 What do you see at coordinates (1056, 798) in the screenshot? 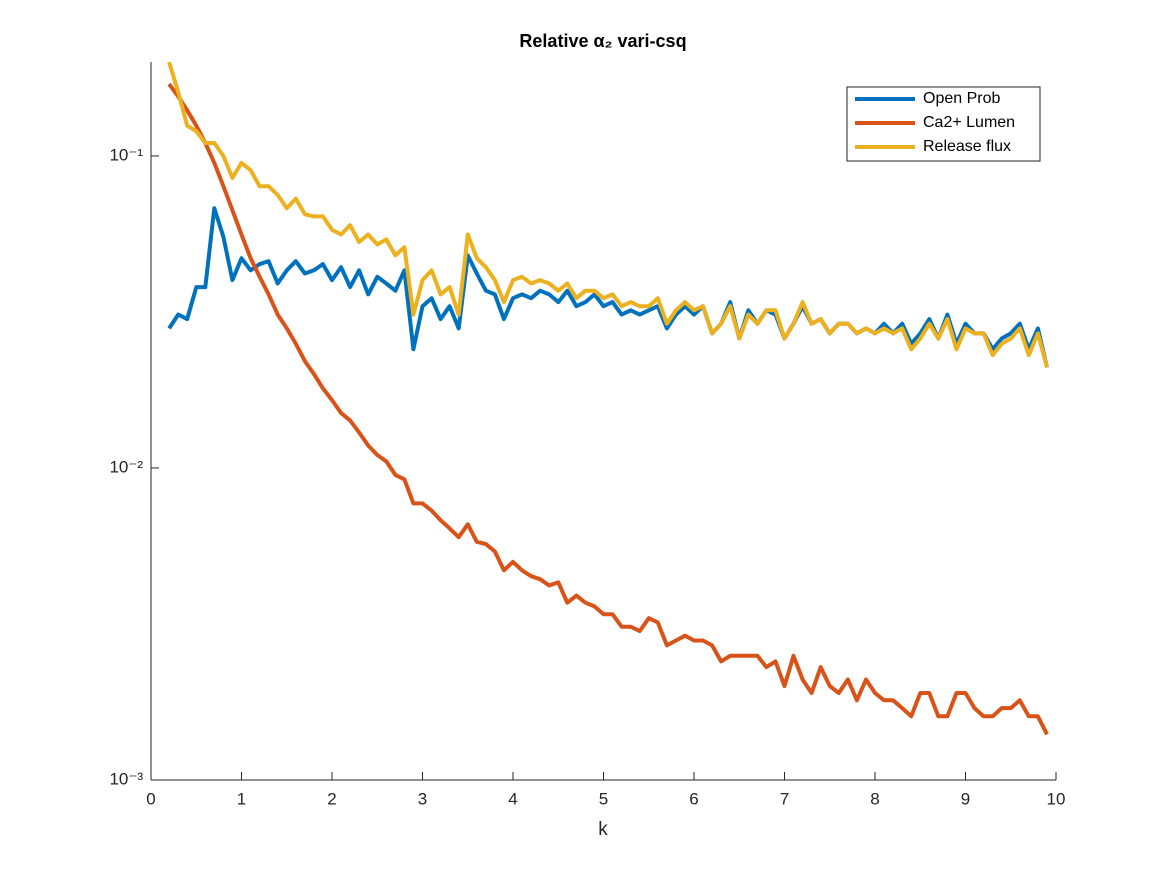
I see `x-tick-label: 10` at bounding box center [1056, 798].